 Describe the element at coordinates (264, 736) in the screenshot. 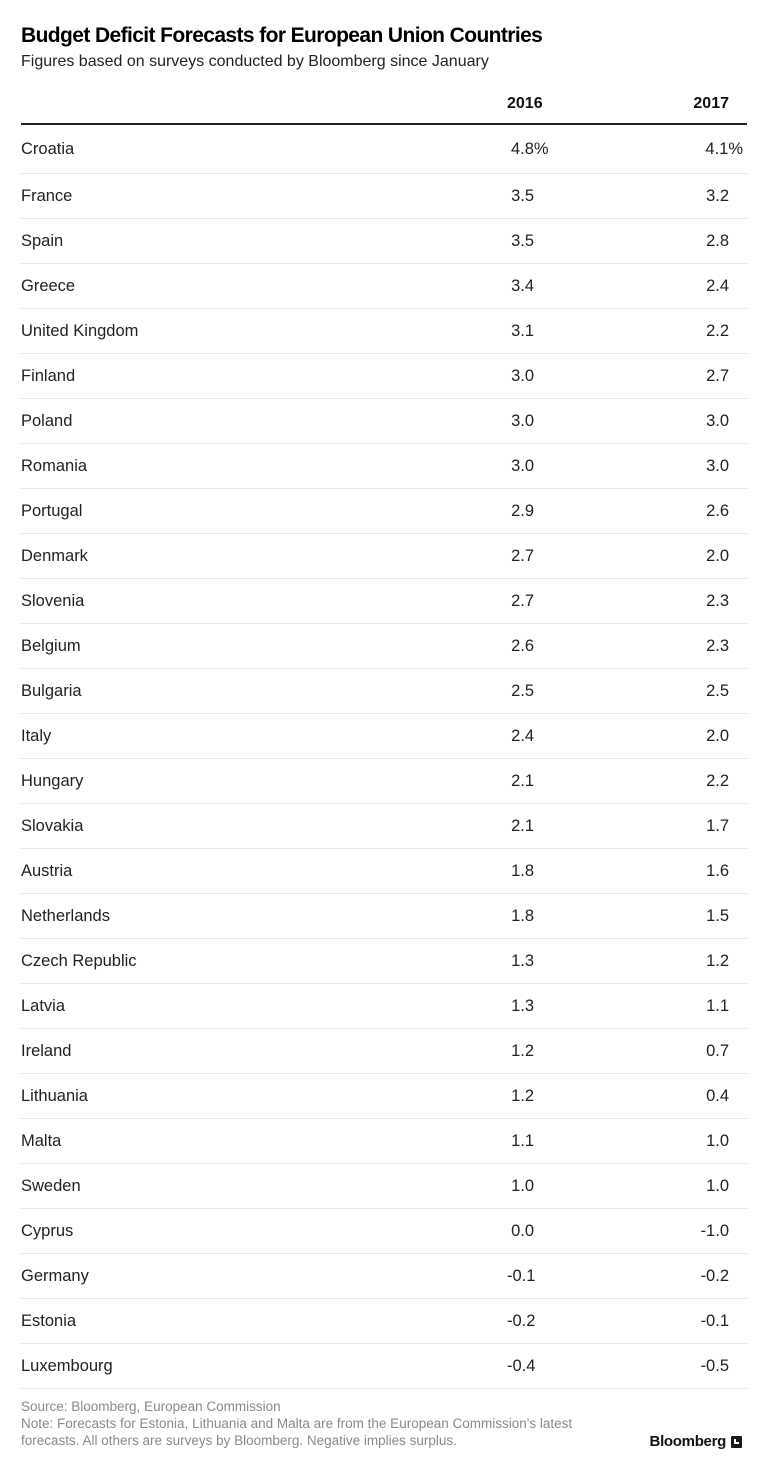

I see `country-cell: Italy` at that location.